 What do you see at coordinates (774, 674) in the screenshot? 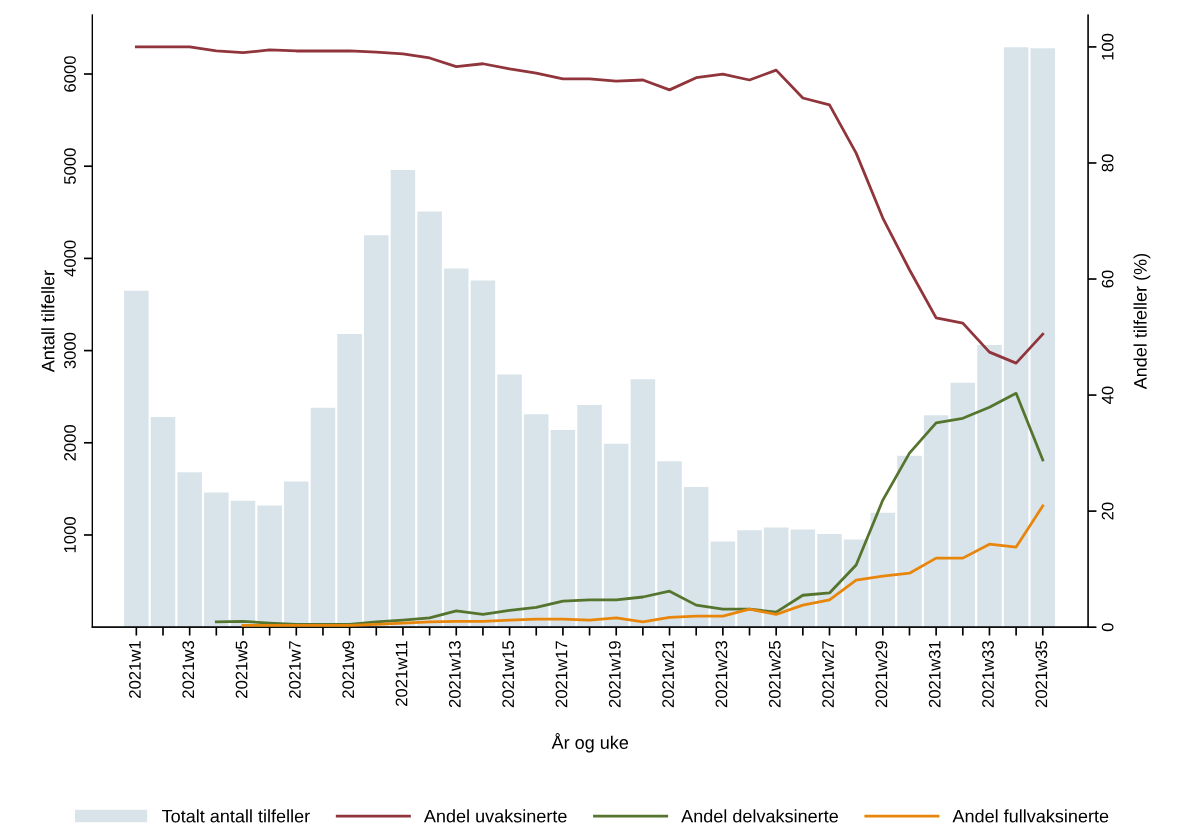
I see `x-tick-label: 2021w25` at bounding box center [774, 674].